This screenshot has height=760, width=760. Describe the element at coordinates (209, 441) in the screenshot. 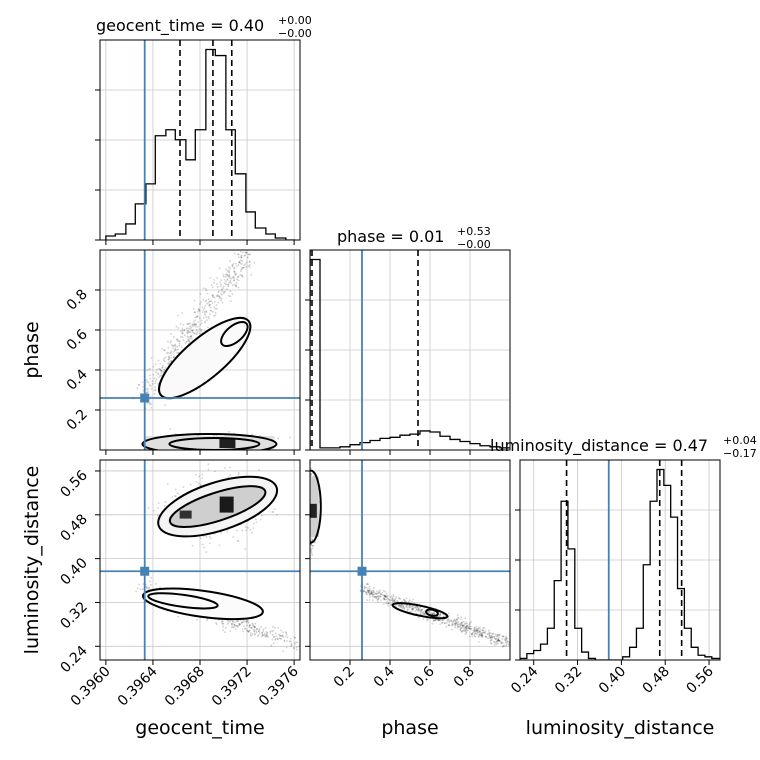

I see `contour-outer` at that location.